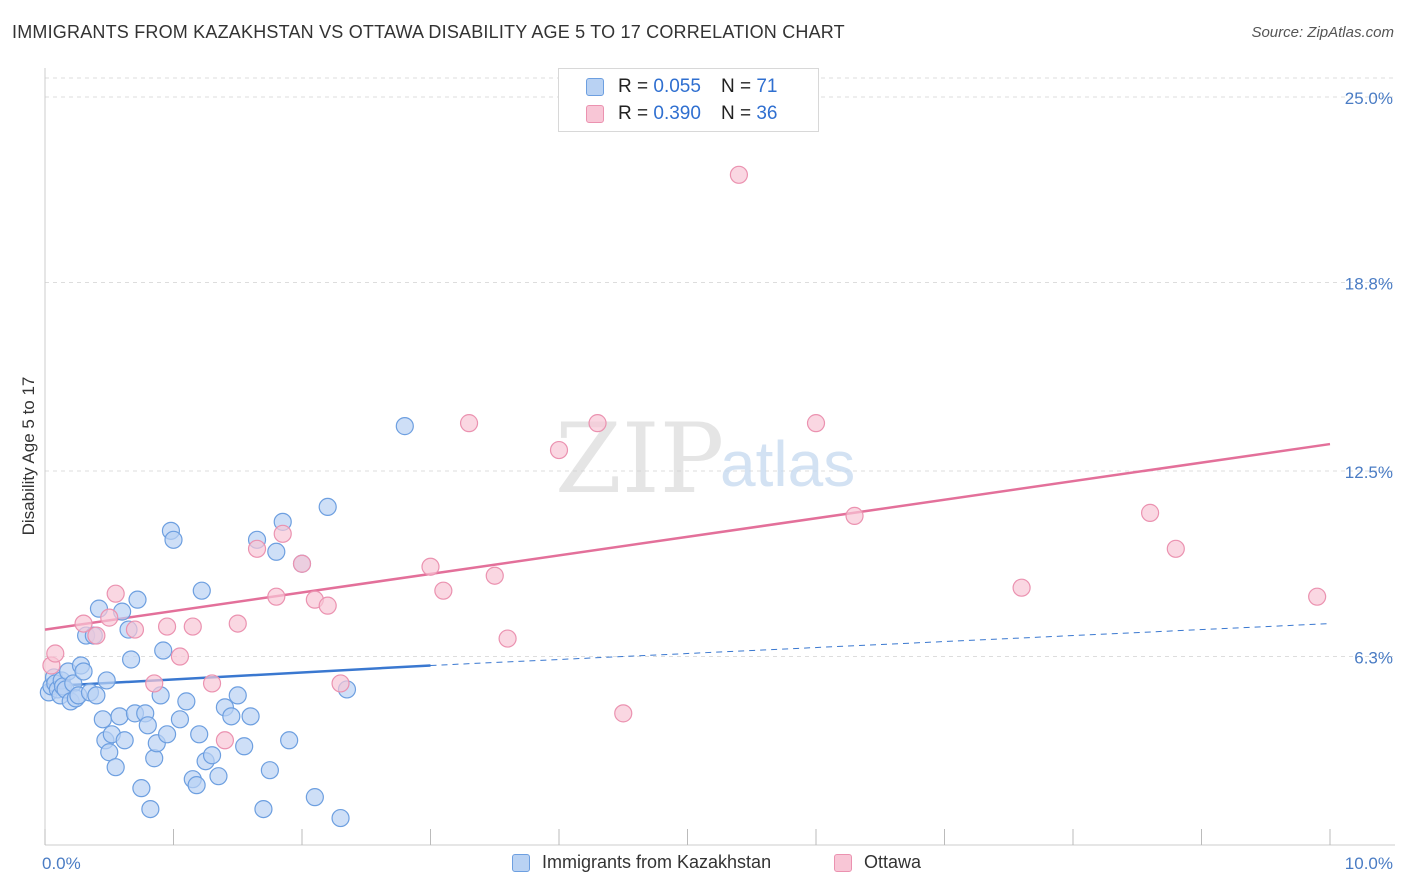  I want to click on r-value: 0.055, so click(677, 86).